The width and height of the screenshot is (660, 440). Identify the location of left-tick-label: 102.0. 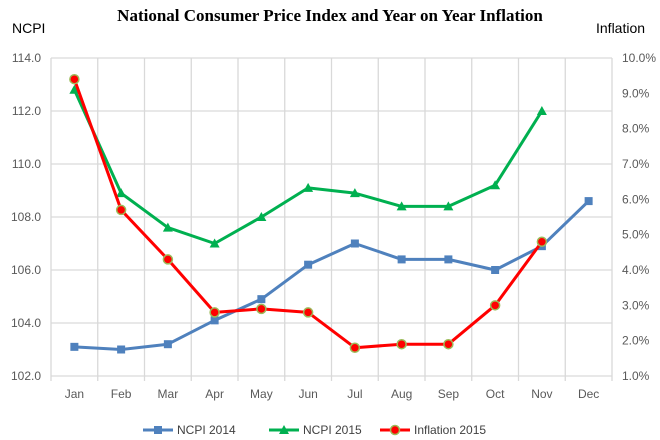
(26, 376).